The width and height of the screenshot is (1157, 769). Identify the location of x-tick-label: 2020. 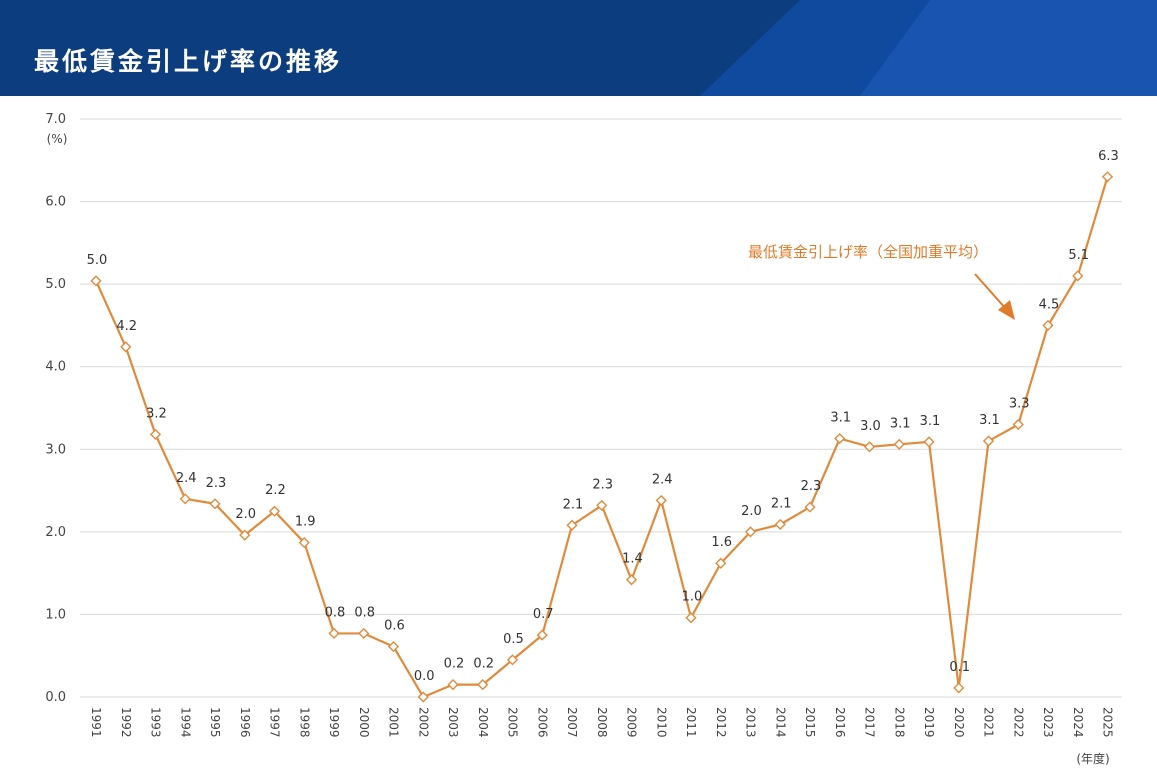
(959, 722).